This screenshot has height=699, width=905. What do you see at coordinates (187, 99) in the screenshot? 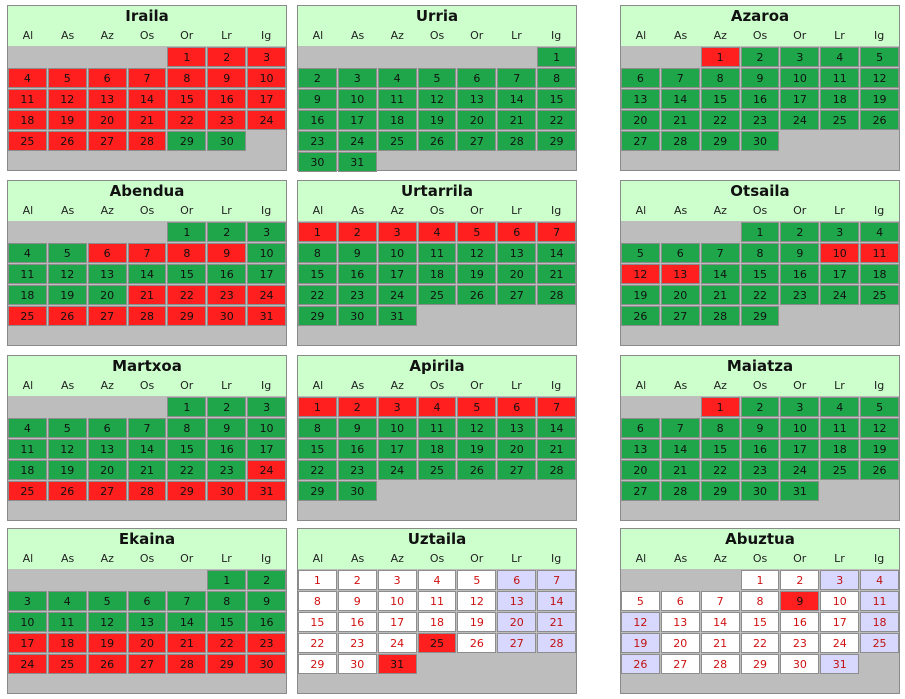
I see `day-cell: 15` at bounding box center [187, 99].